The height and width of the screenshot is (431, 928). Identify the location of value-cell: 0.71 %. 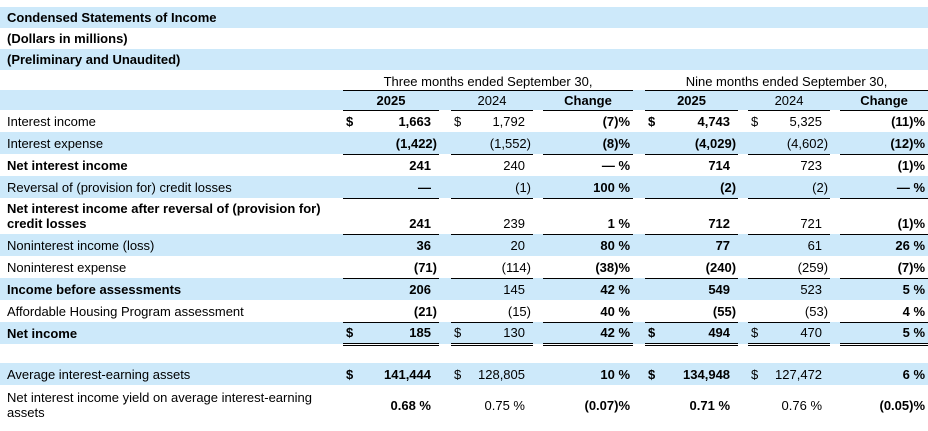
(691, 405).